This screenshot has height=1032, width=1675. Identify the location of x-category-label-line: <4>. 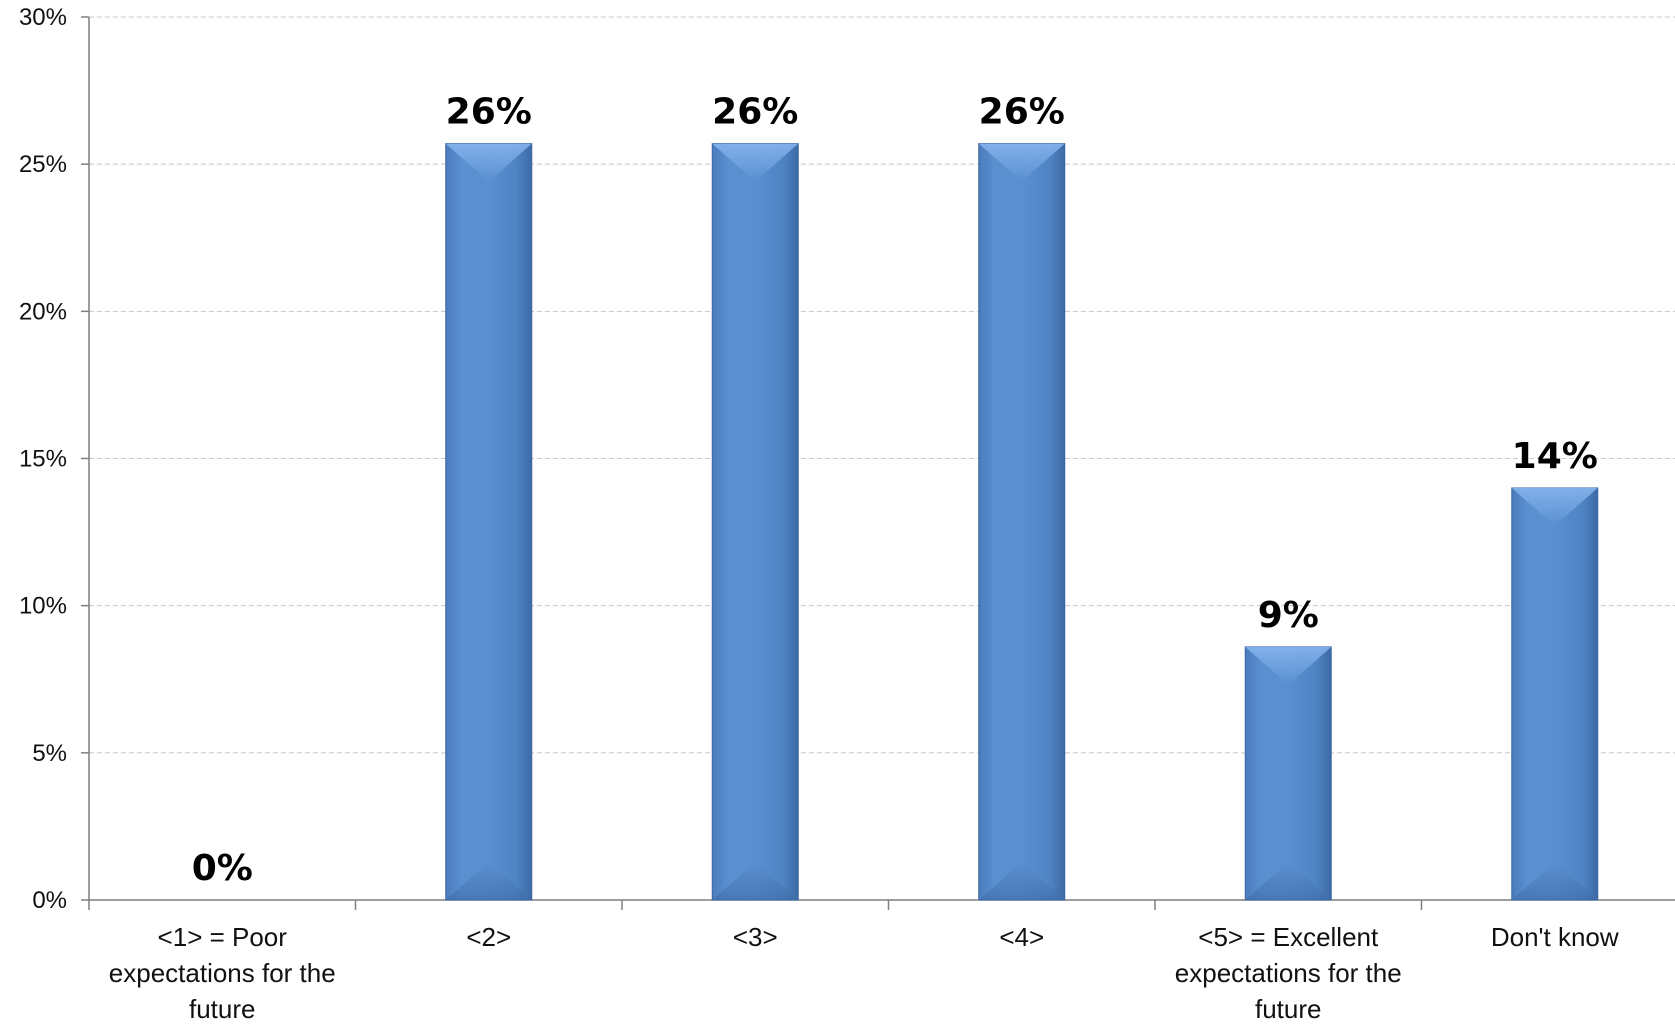
(1021, 937).